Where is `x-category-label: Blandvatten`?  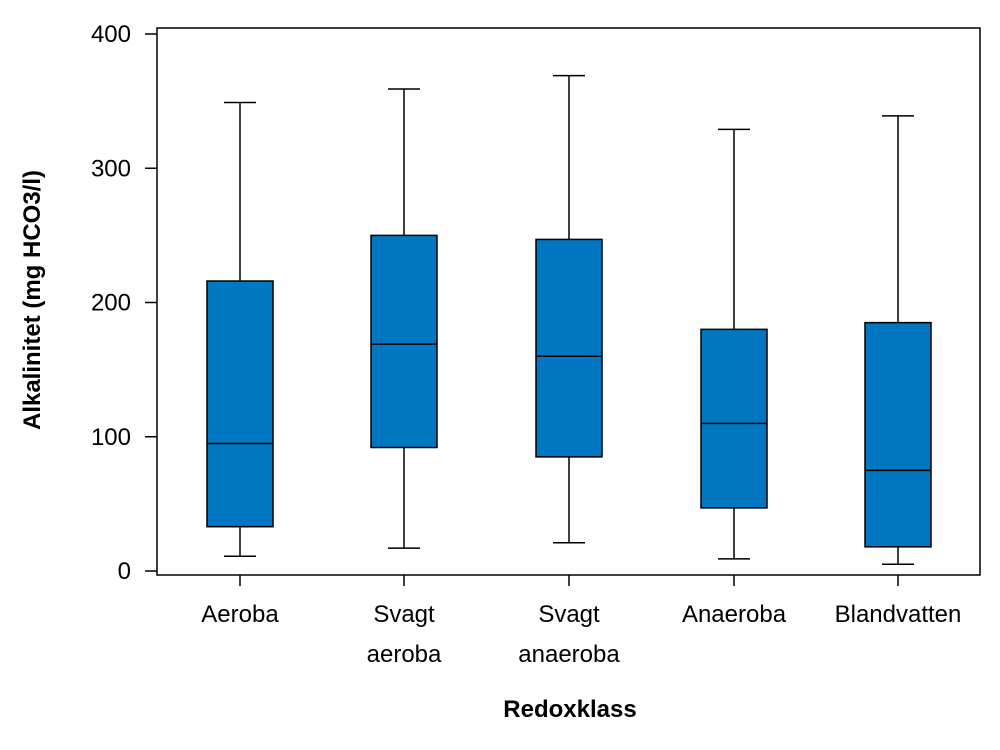
x-category-label: Blandvatten is located at coordinates (898, 614).